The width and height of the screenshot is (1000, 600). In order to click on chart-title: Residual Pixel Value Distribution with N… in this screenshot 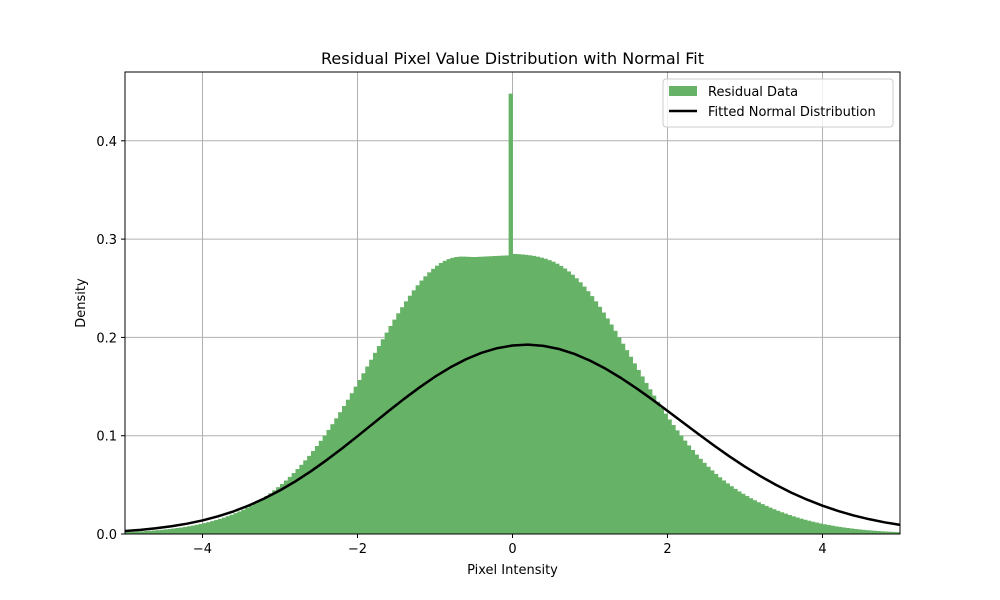, I will do `click(512, 58)`.